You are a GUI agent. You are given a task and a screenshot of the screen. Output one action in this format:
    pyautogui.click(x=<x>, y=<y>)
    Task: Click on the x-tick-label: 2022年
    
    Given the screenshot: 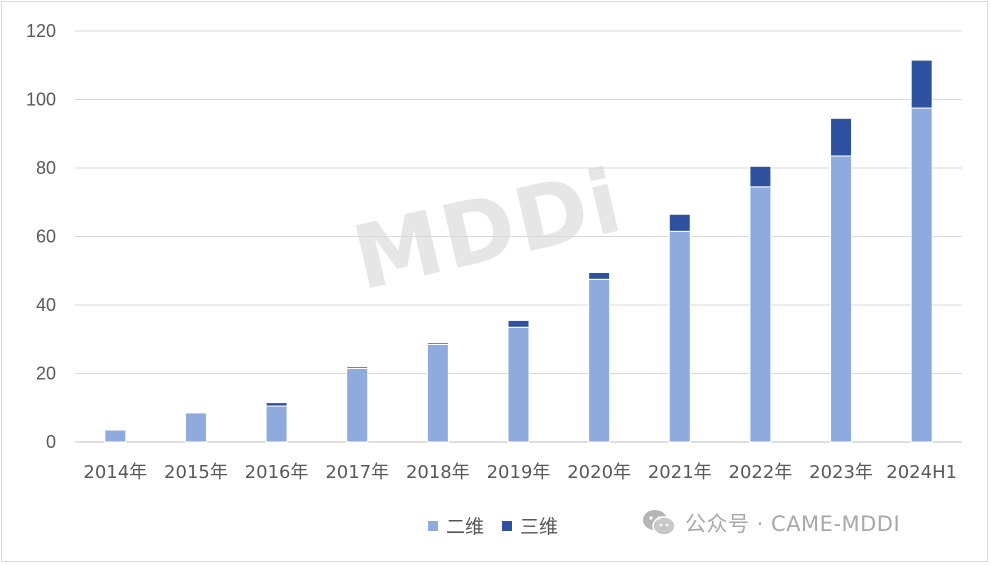 What is the action you would take?
    pyautogui.click(x=761, y=472)
    